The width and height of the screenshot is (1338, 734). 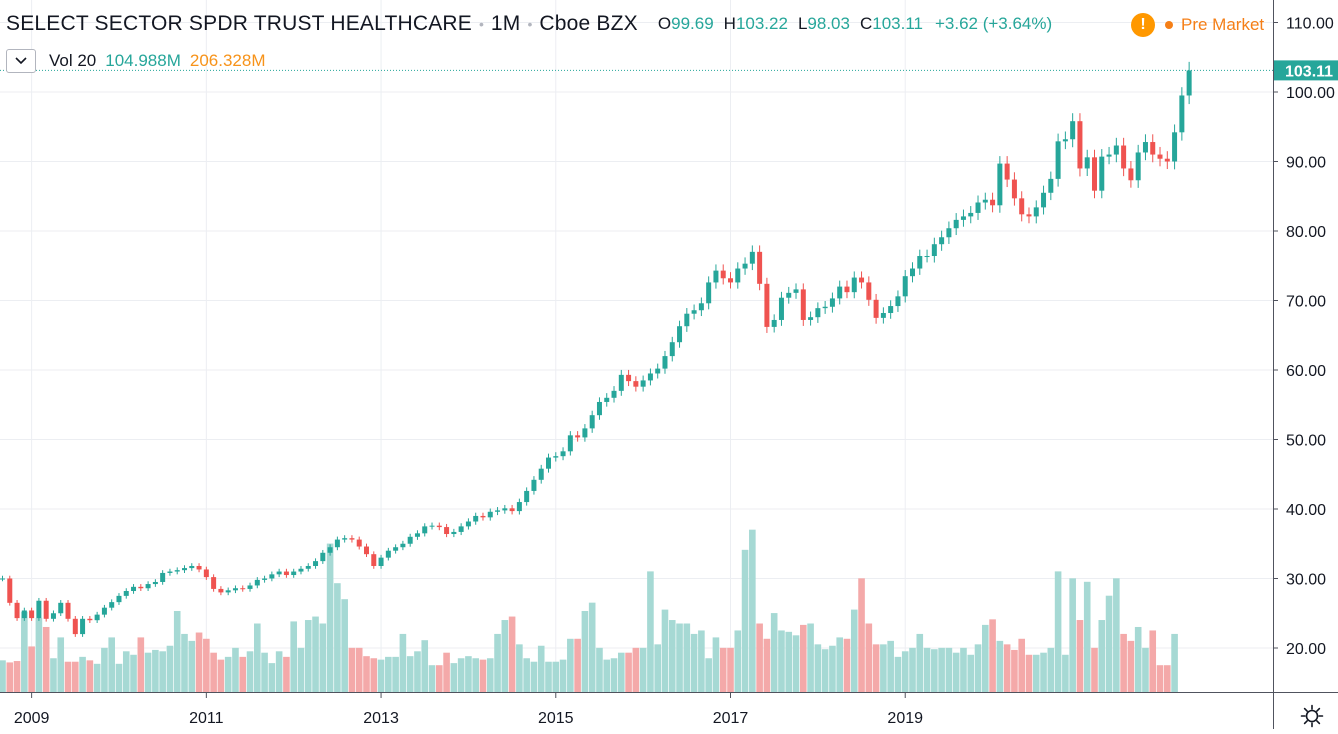 What do you see at coordinates (1310, 93) in the screenshot?
I see `y-tick-label: 100.00` at bounding box center [1310, 93].